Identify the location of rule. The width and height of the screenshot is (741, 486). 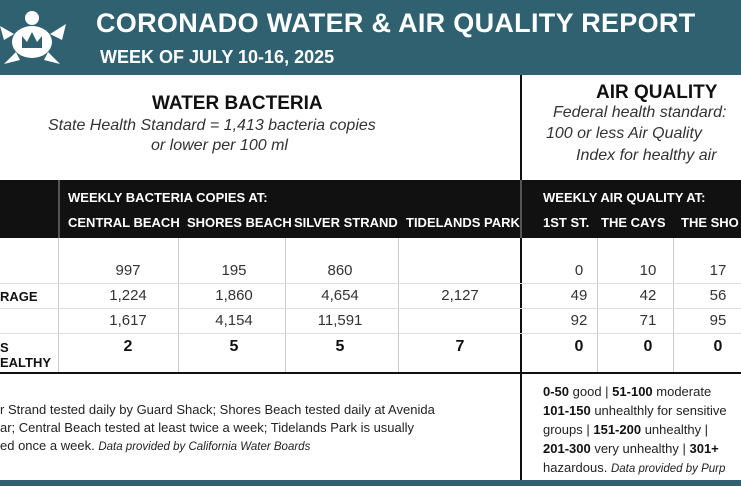
(370, 373).